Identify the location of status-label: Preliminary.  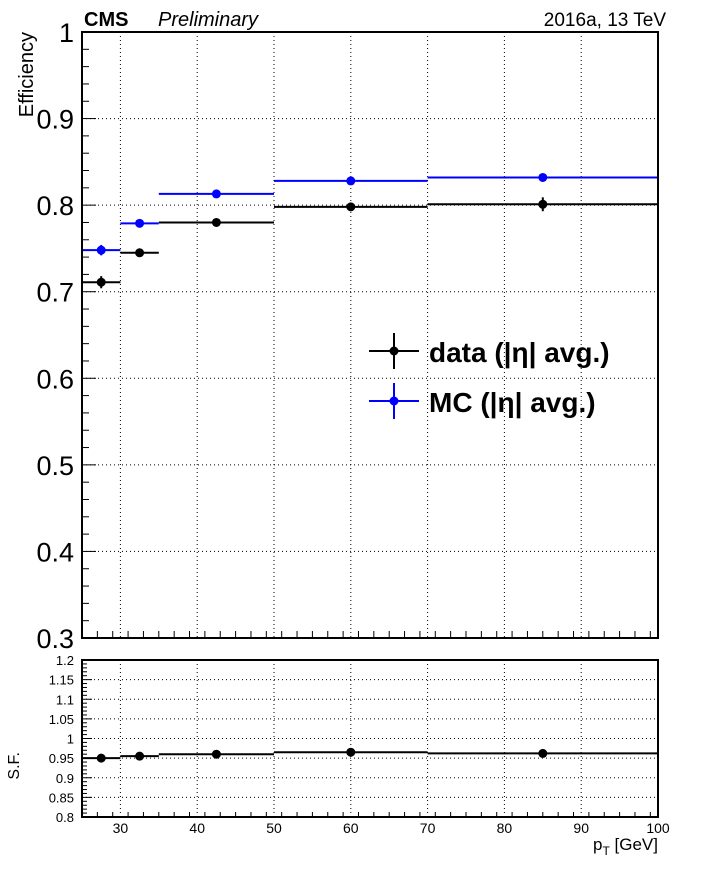
(208, 20).